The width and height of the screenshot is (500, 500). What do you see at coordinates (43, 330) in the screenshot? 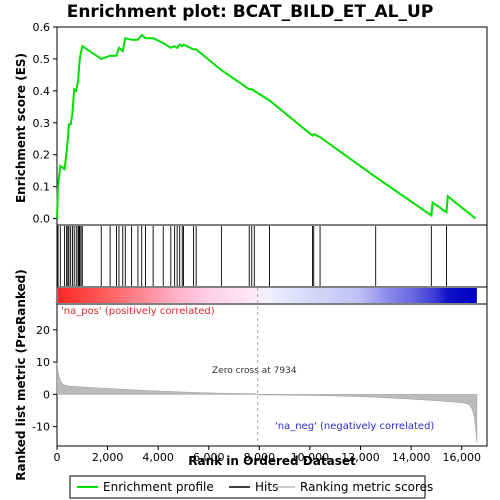
I see `metric-y-tick-label: 20` at bounding box center [43, 330].